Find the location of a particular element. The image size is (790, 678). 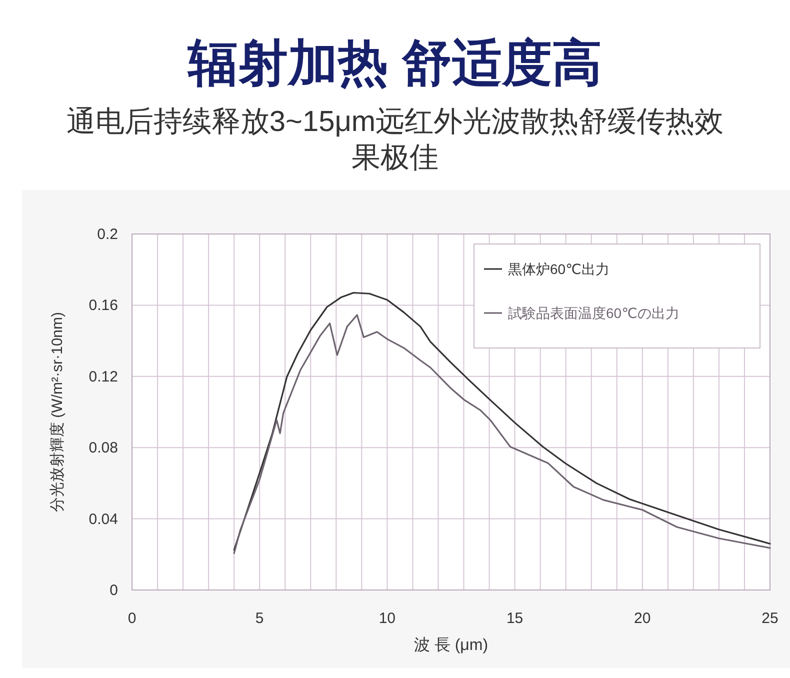

y-tick-label: 0 is located at coordinates (114, 590).